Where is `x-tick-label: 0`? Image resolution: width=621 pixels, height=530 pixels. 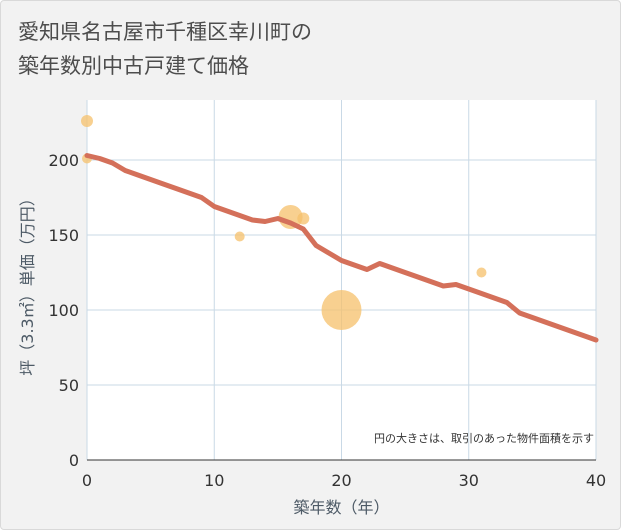 x-tick-label: 0 is located at coordinates (87, 480).